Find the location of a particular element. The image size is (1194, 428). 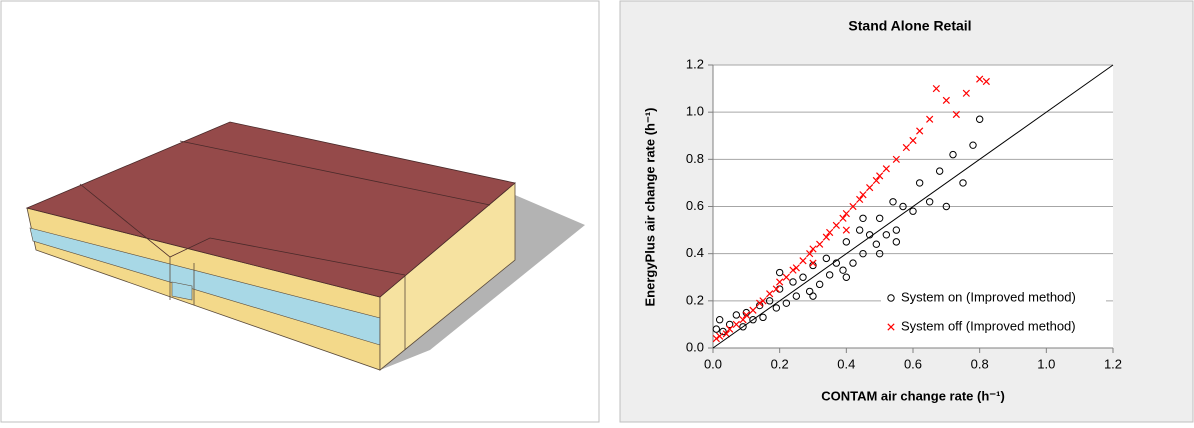

legend-marker is located at coordinates (891, 298).